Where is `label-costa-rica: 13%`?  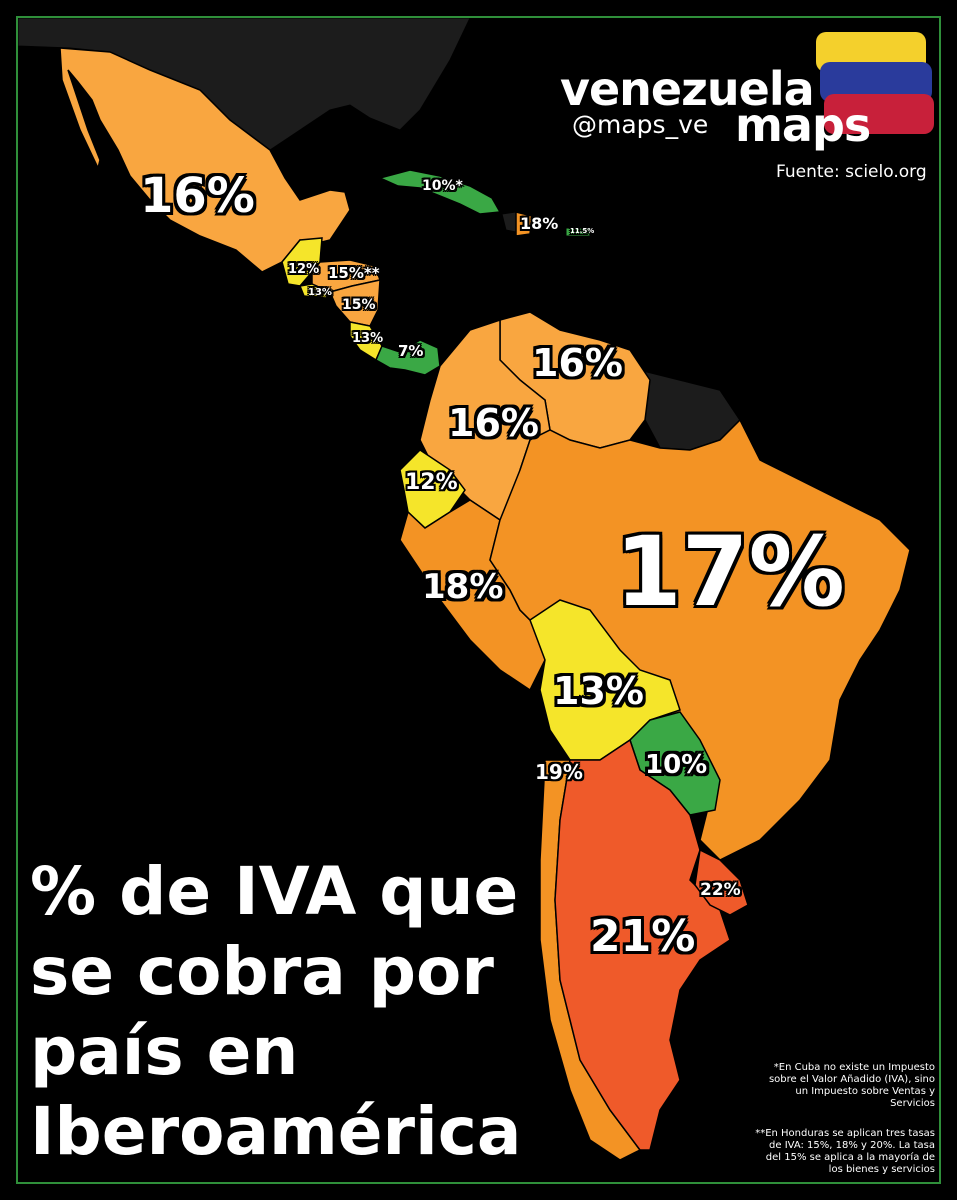
label-costa-rica: 13% is located at coordinates (368, 338).